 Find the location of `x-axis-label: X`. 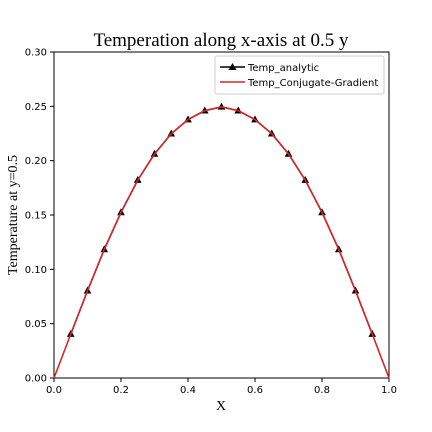

x-axis-label: X is located at coordinates (221, 406).